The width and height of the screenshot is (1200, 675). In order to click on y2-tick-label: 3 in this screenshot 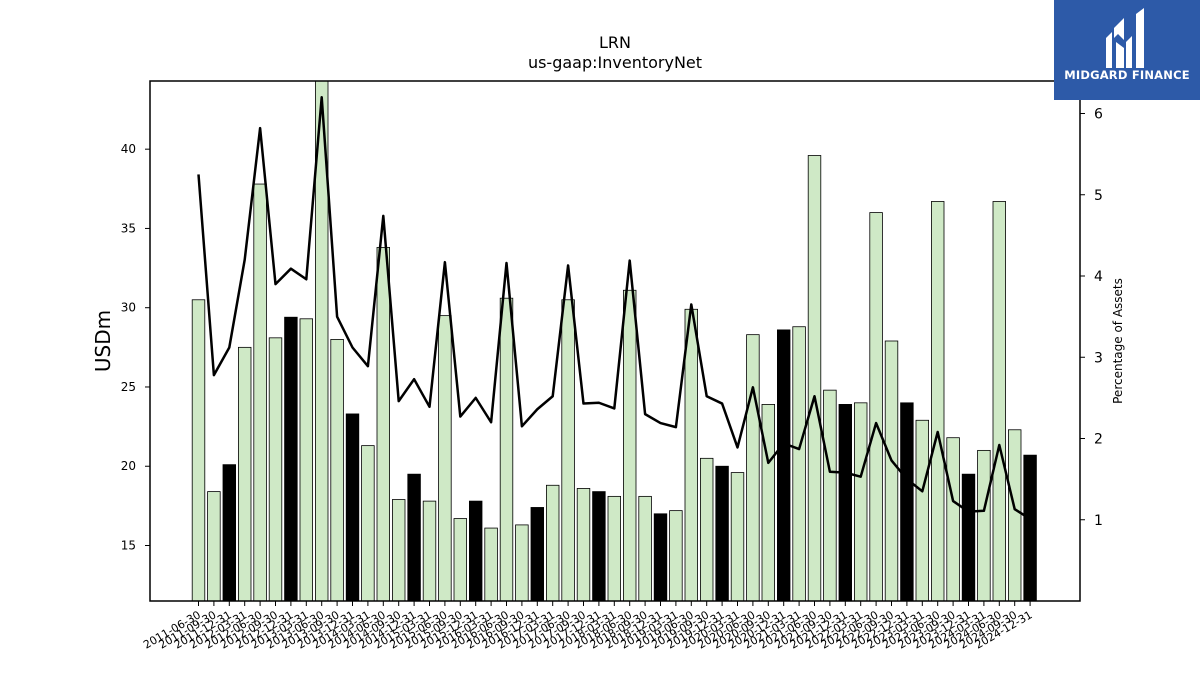, I will do `click(1098, 358)`.